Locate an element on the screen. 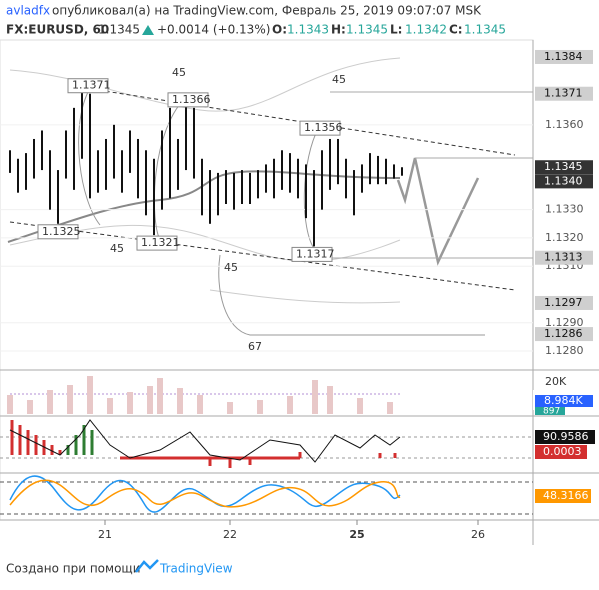 The width and height of the screenshot is (599, 590). price-tick-label: 1.1360 is located at coordinates (564, 124).